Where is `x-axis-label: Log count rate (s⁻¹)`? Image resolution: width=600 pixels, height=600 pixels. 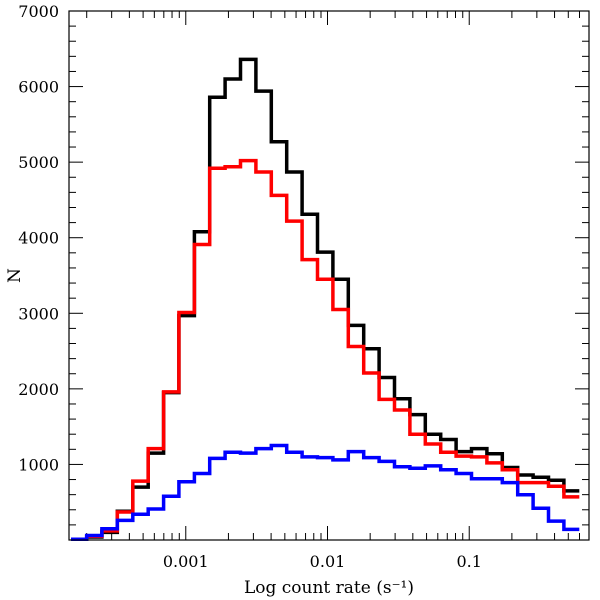
x-axis-label: Log count rate (s⁻¹) is located at coordinates (329, 588).